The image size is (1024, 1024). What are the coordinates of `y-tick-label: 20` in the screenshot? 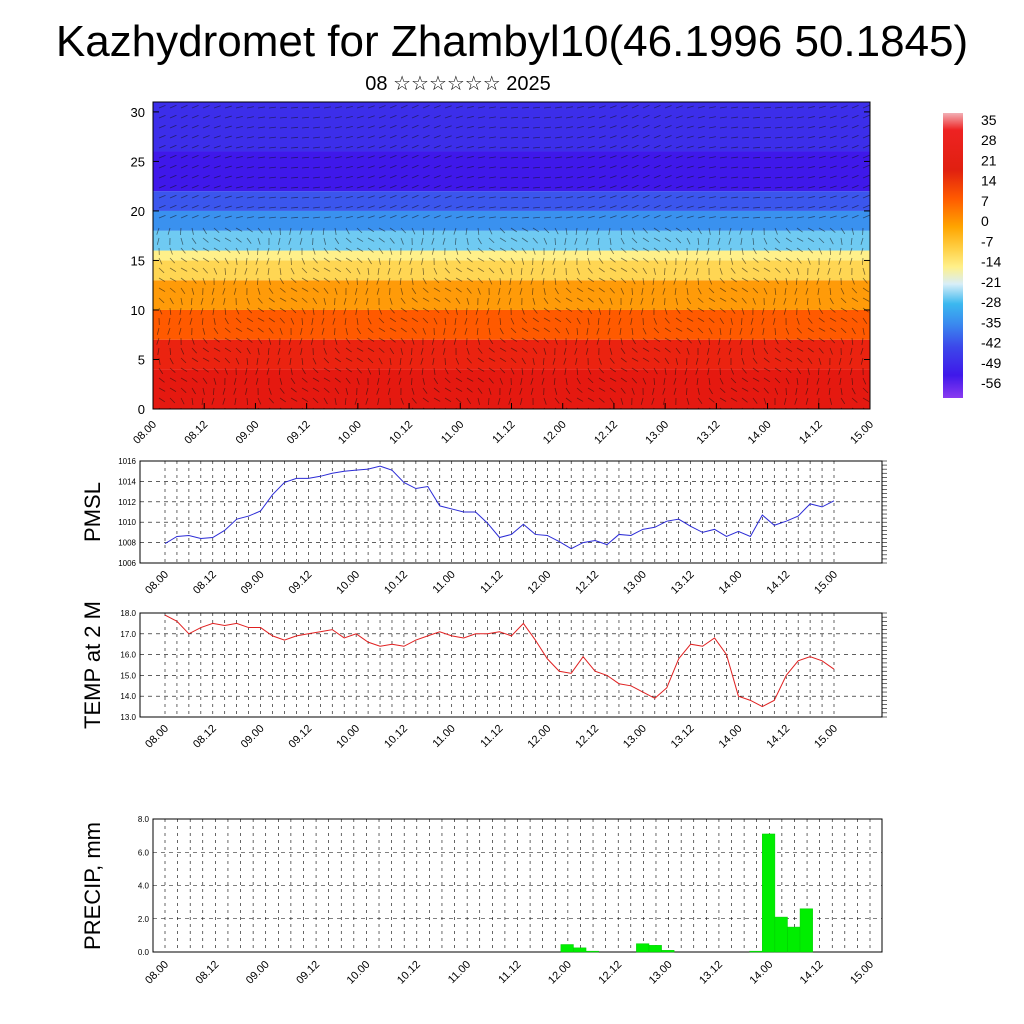 It's located at (138, 211).